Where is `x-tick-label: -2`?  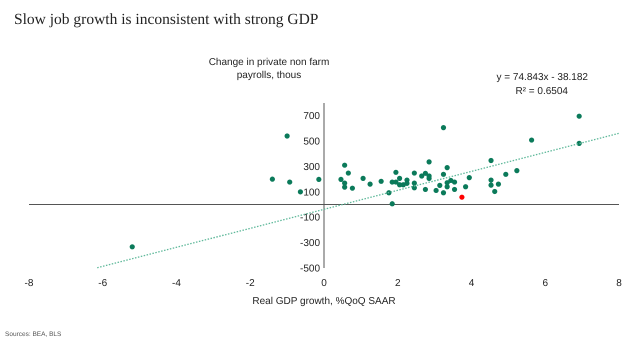
x-tick-label: -2 is located at coordinates (251, 283).